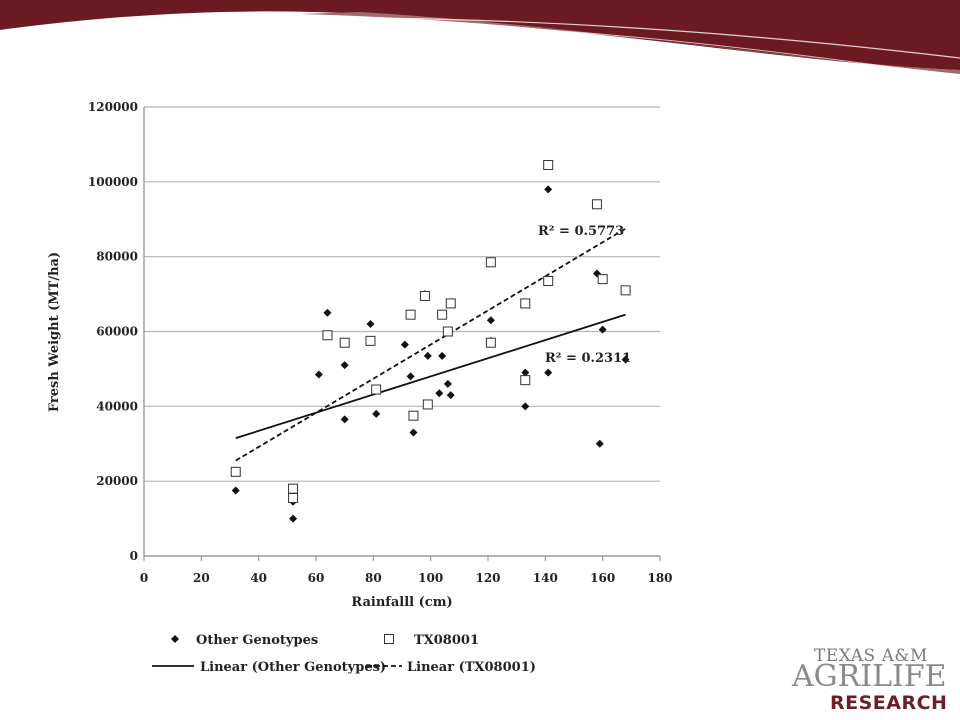  Describe the element at coordinates (581, 231) in the screenshot. I see `r2-label-tx08001: R² = 0.5773` at that location.